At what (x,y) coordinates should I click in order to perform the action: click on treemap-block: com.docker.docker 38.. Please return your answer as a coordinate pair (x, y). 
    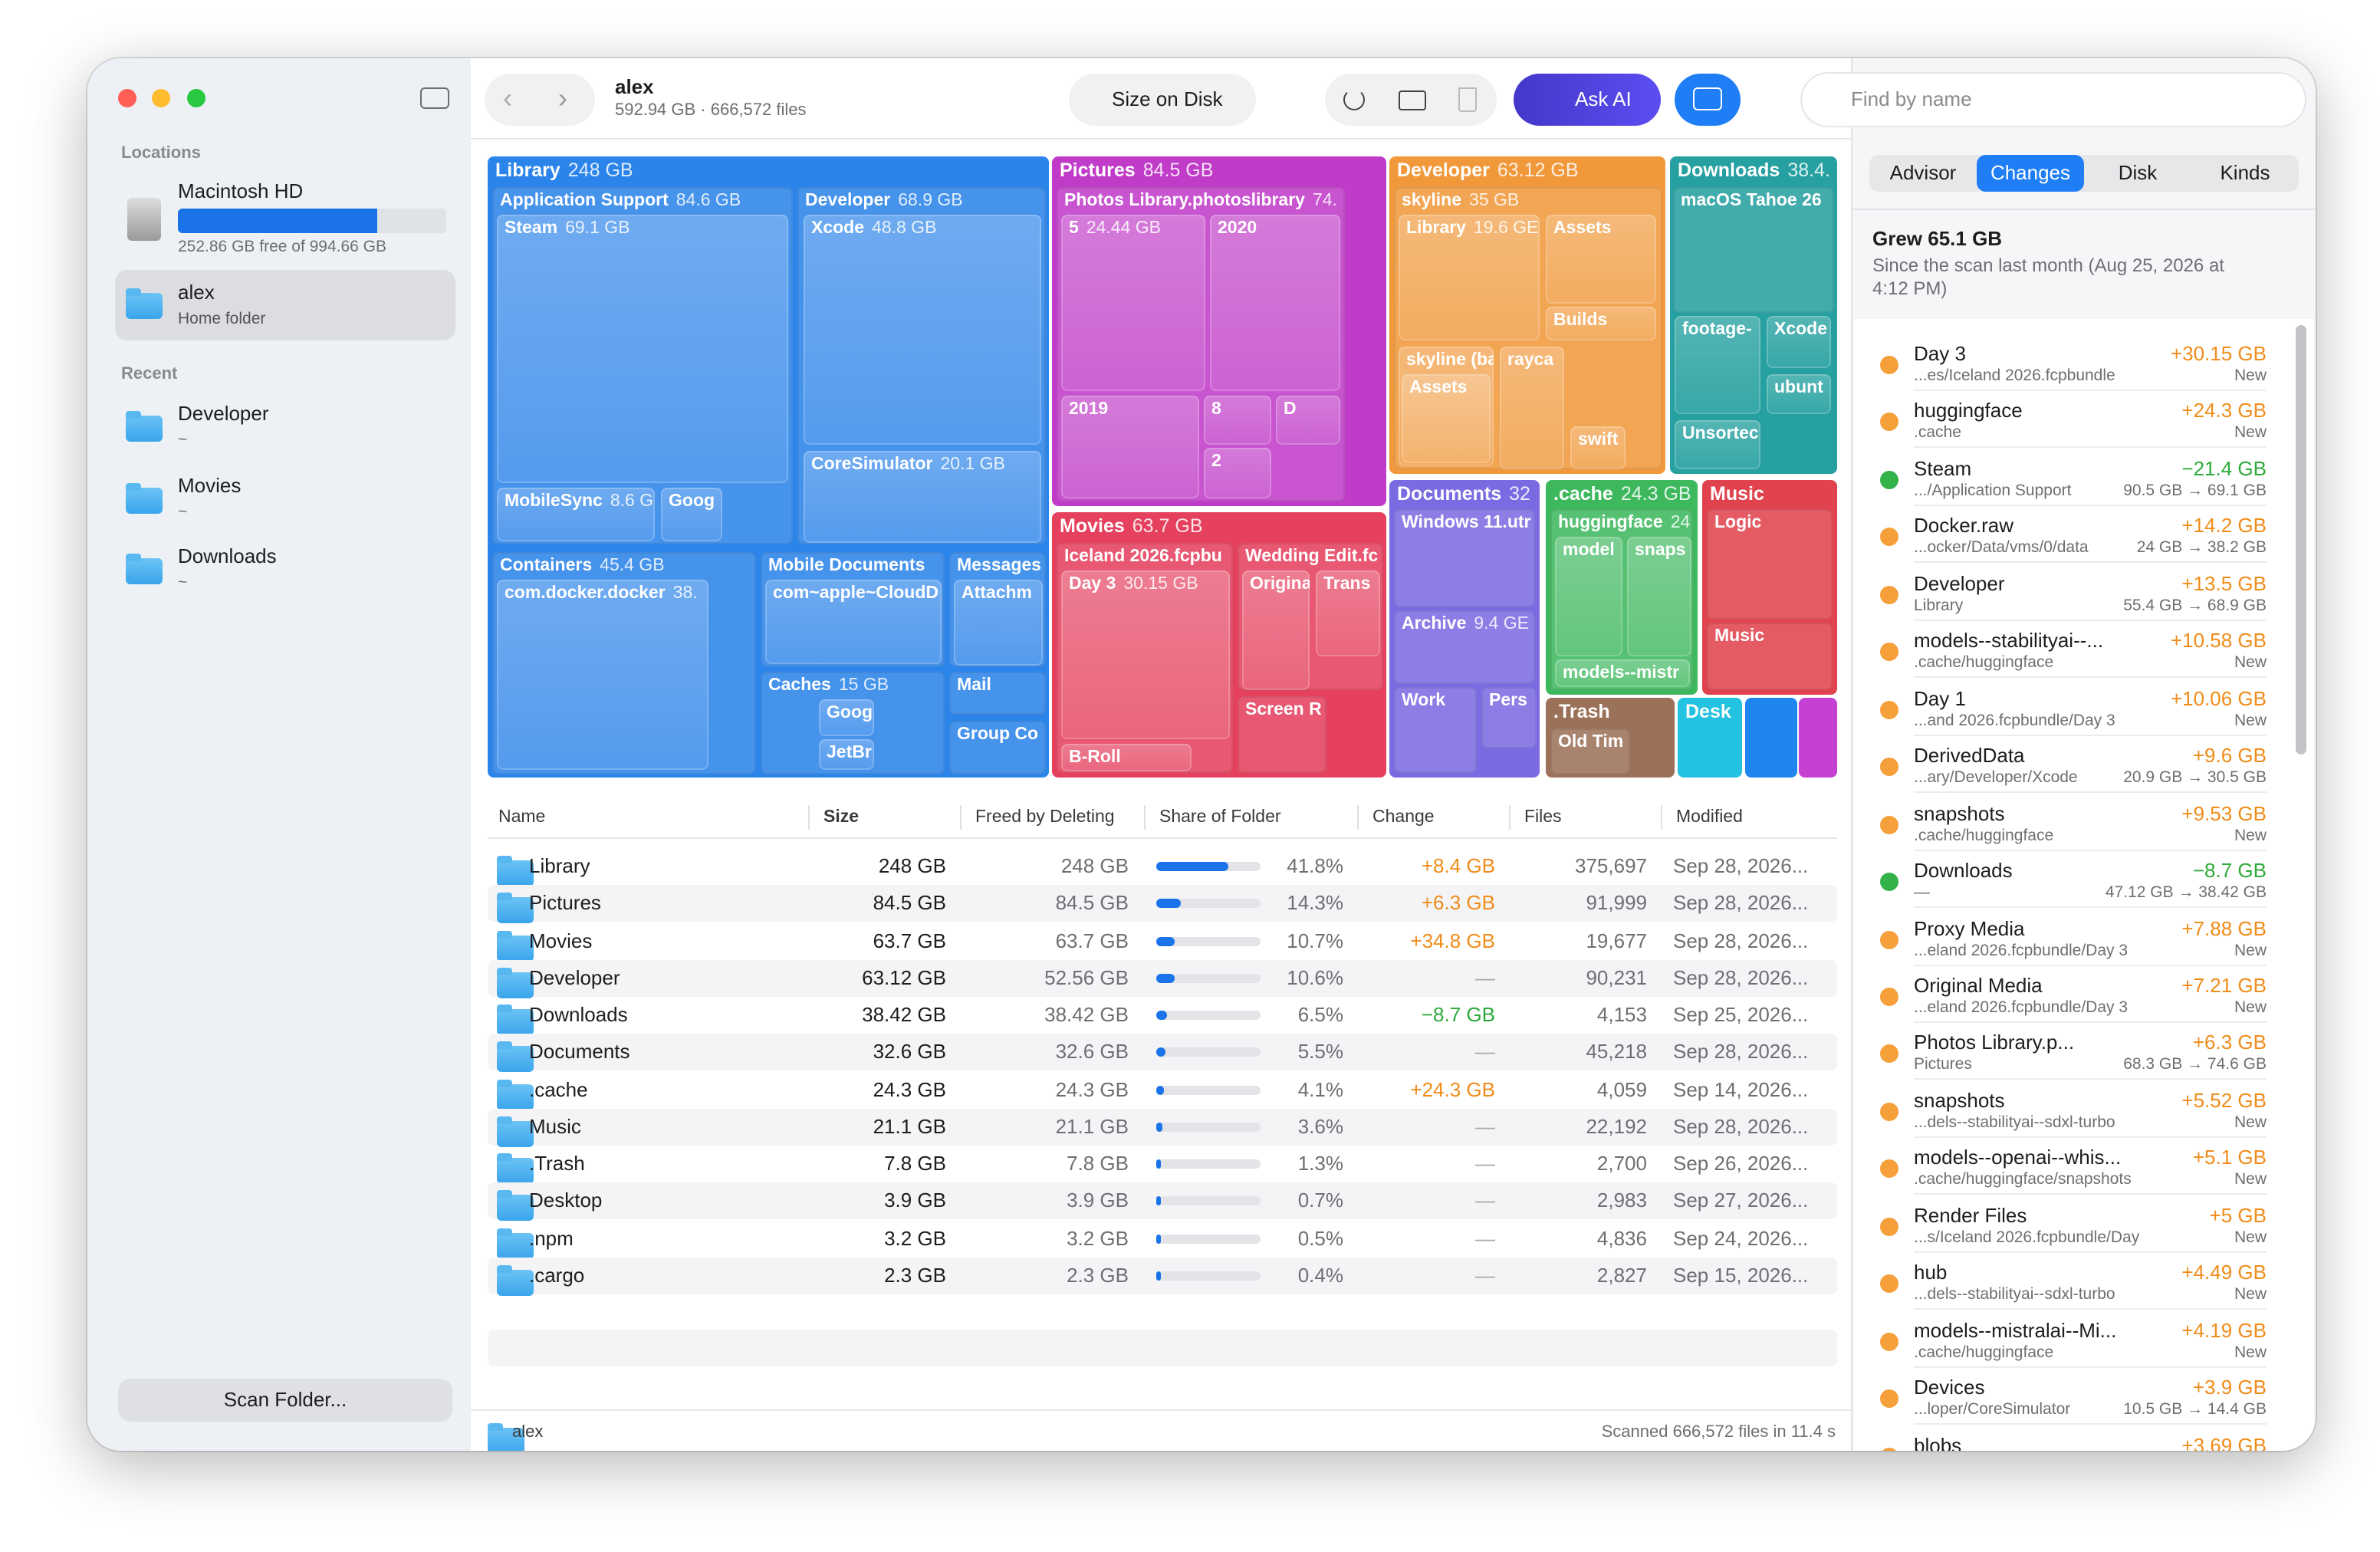
    Looking at the image, I should click on (603, 675).